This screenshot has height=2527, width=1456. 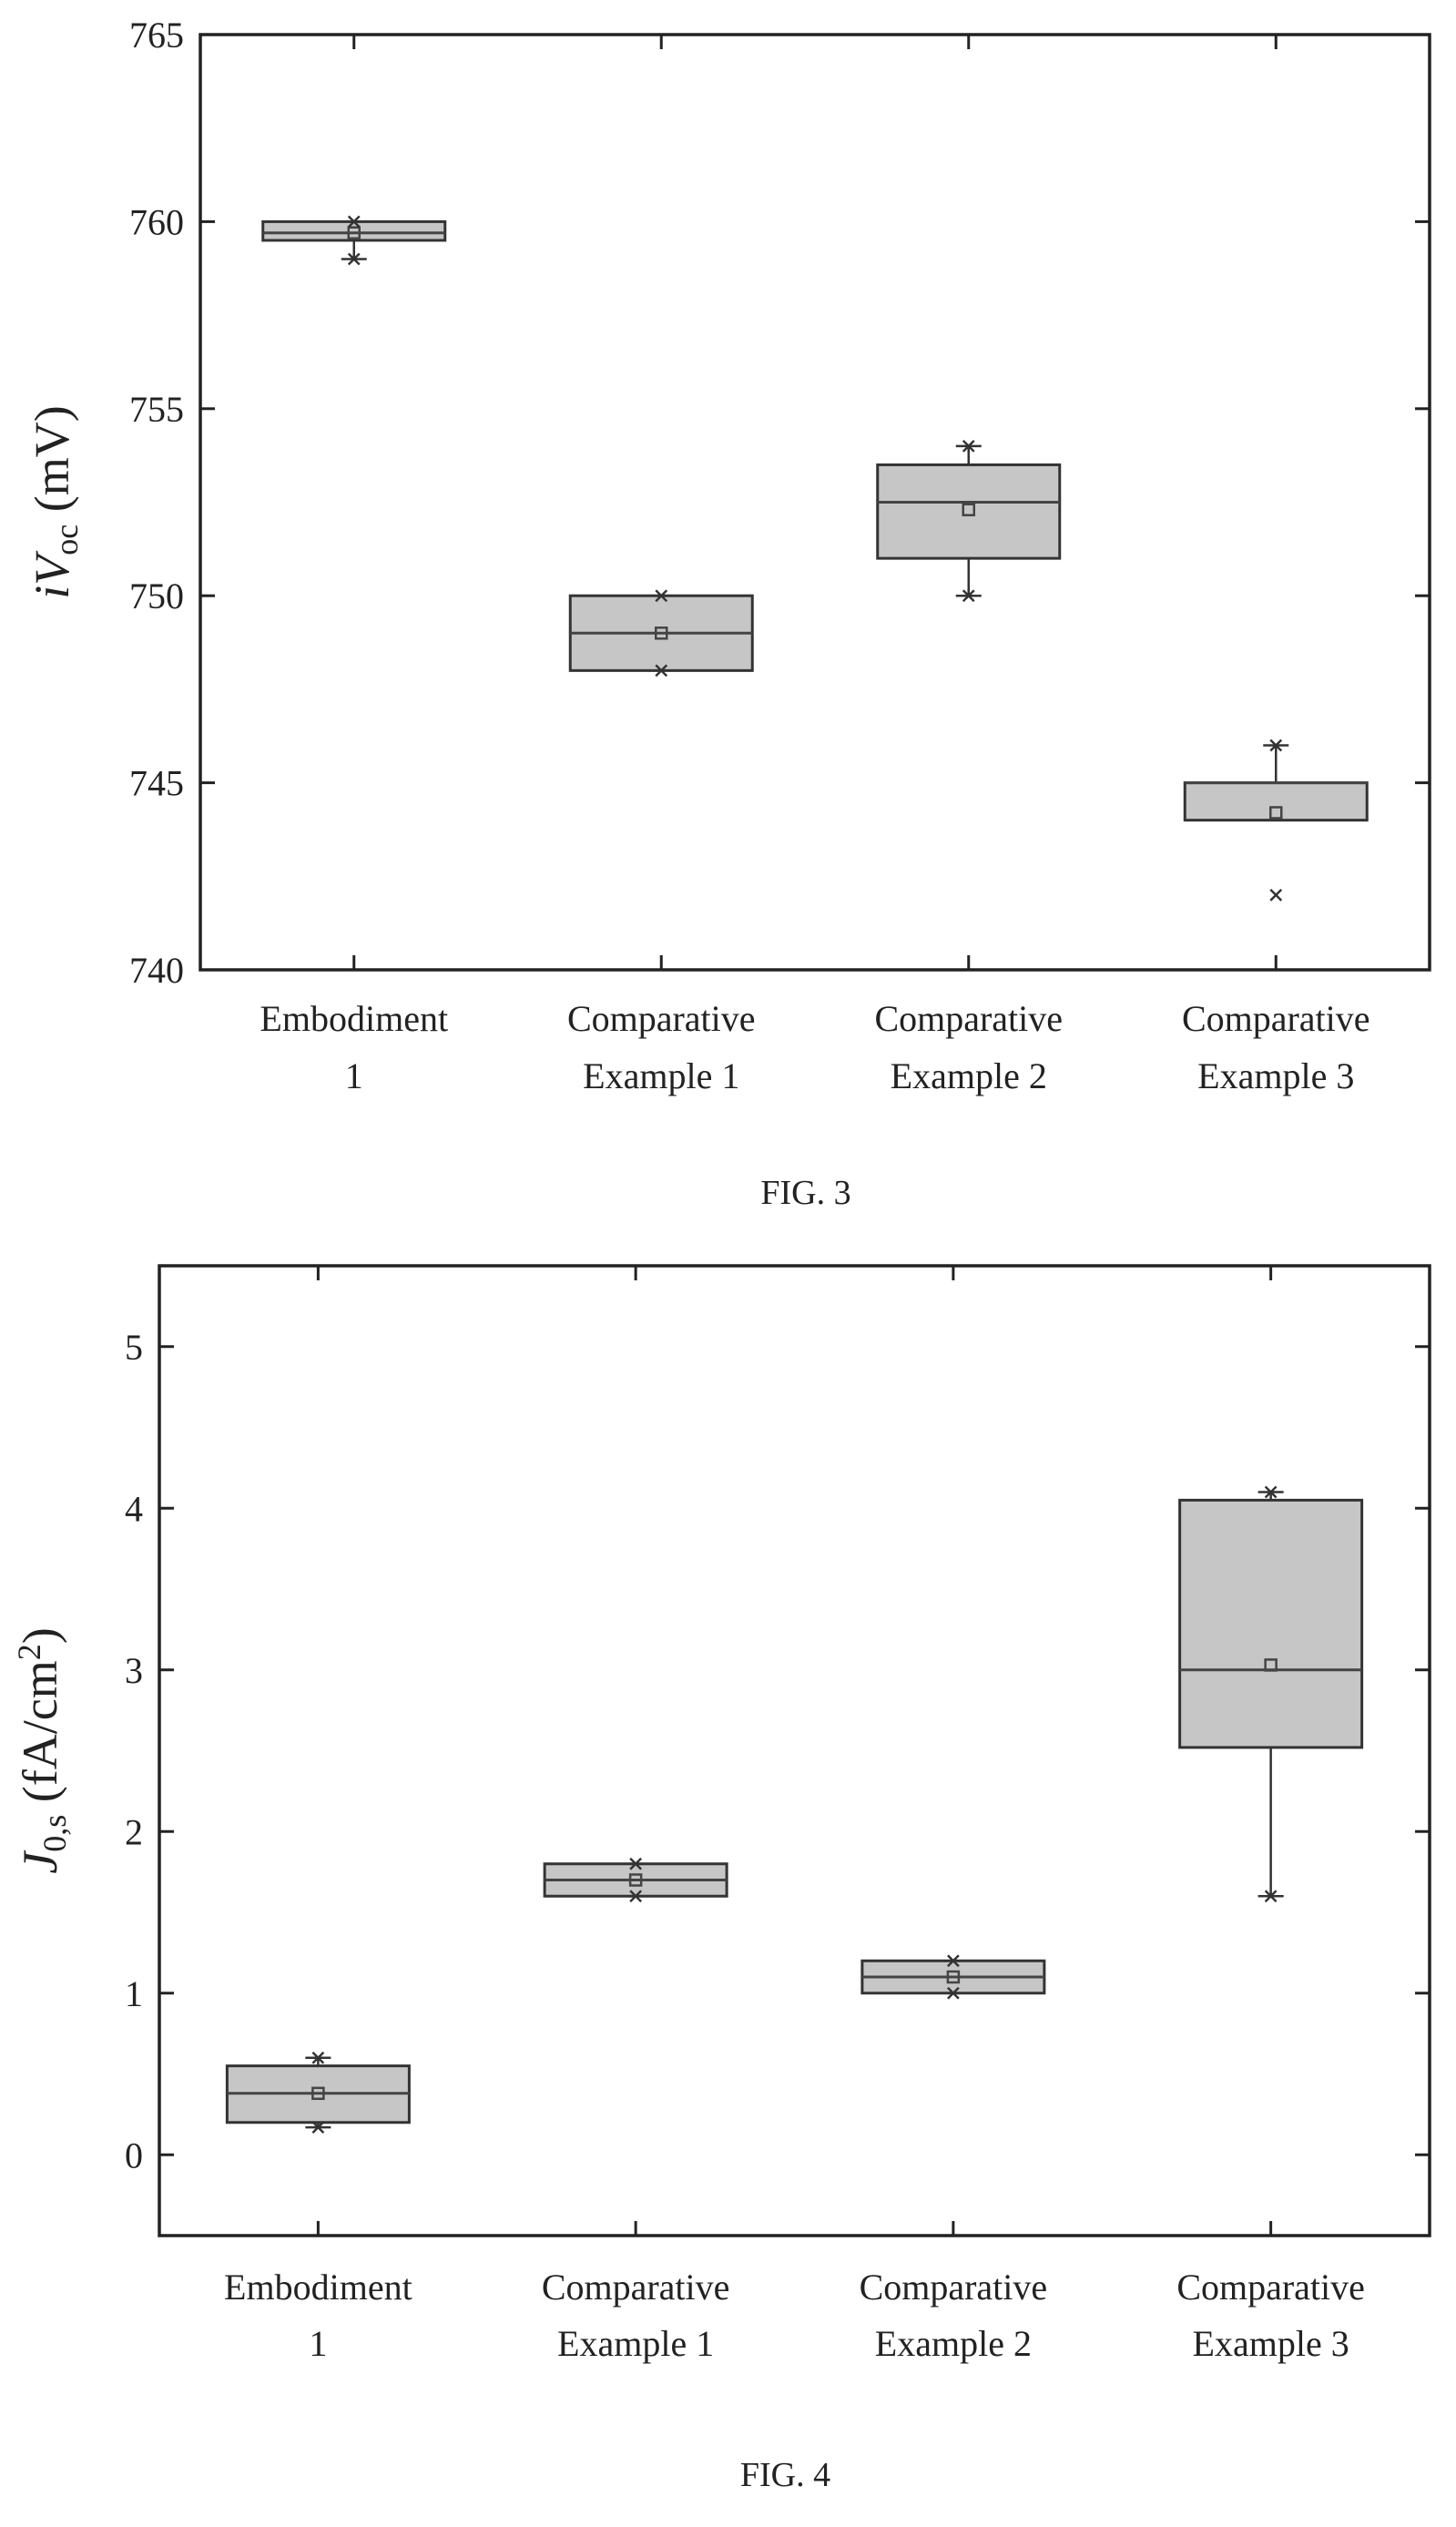 I want to click on y-tick-label: 3, so click(x=134, y=1670).